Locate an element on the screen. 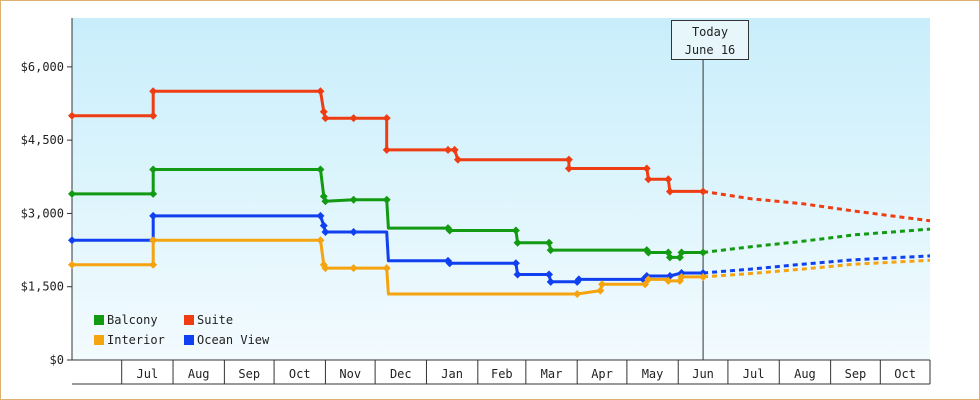 This screenshot has width=980, height=400. legend-swatch-interior is located at coordinates (99, 340).